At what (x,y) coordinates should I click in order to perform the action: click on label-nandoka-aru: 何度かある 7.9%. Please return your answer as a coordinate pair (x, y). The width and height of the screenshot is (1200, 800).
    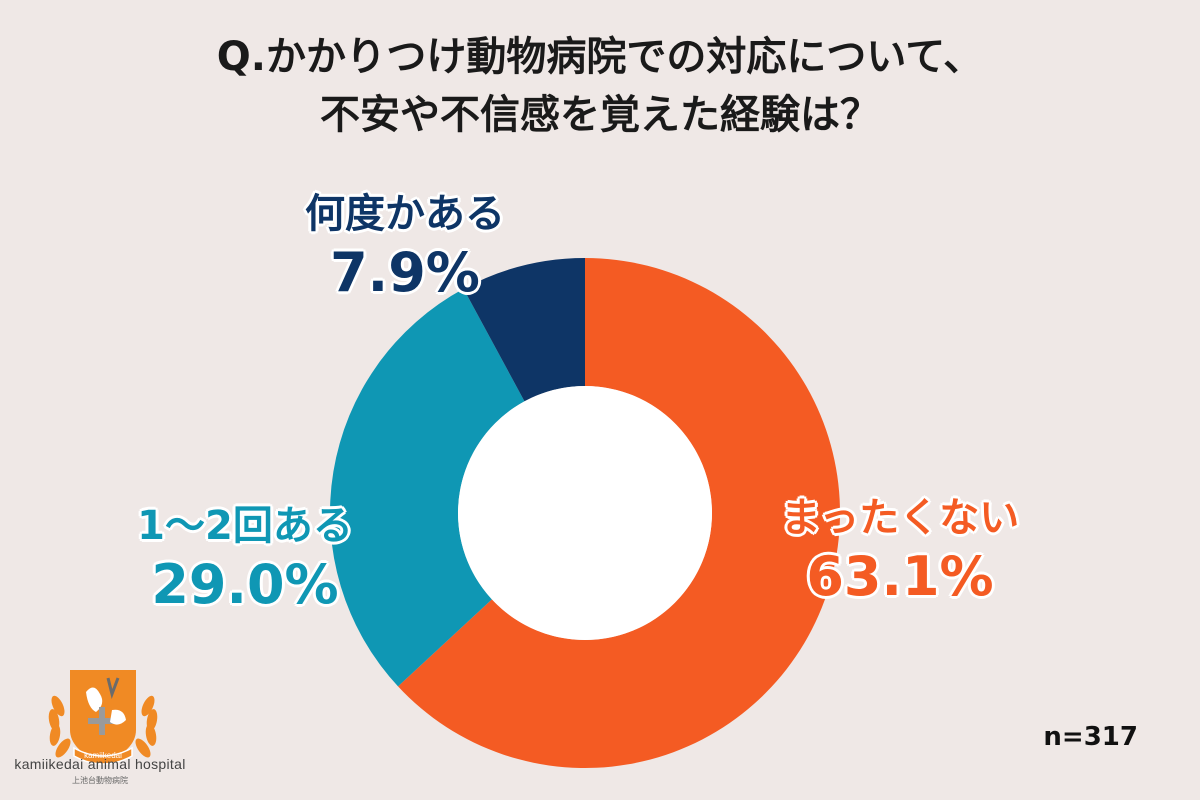
    Looking at the image, I should click on (405, 247).